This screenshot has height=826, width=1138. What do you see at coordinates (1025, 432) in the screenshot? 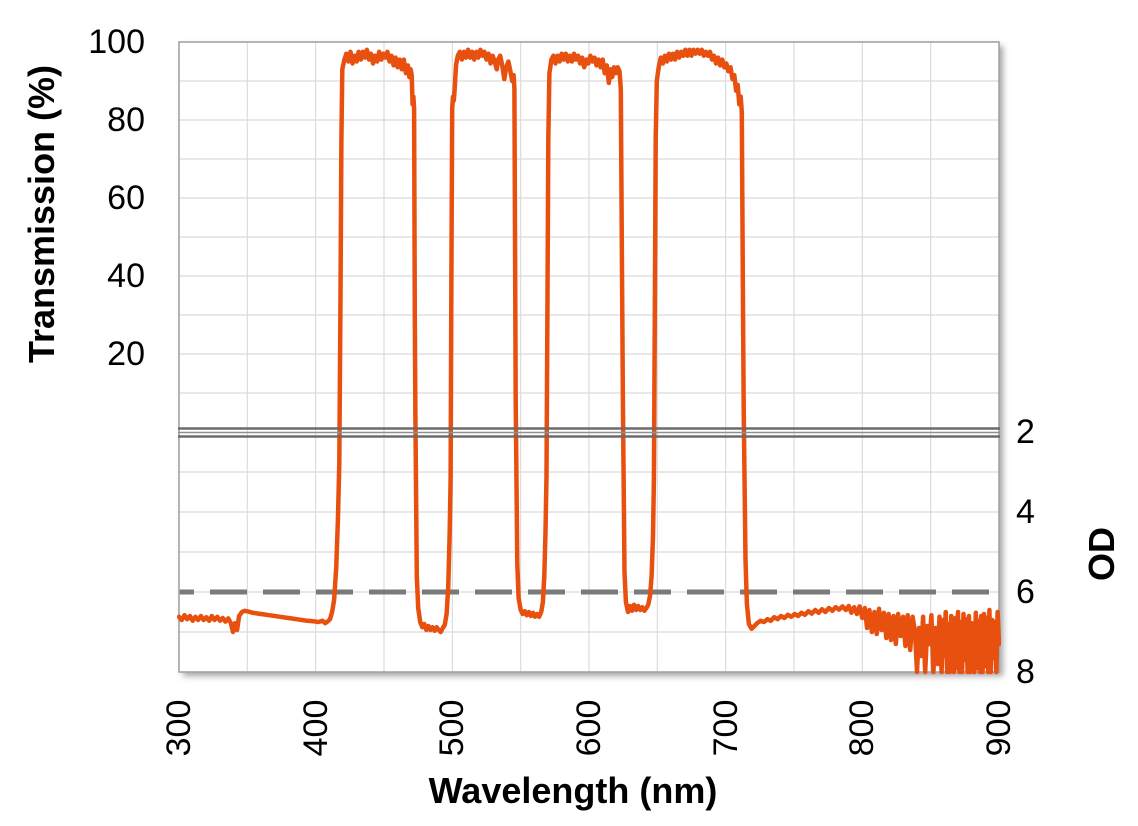
I see `y-right-tick-label: 2` at bounding box center [1025, 432].